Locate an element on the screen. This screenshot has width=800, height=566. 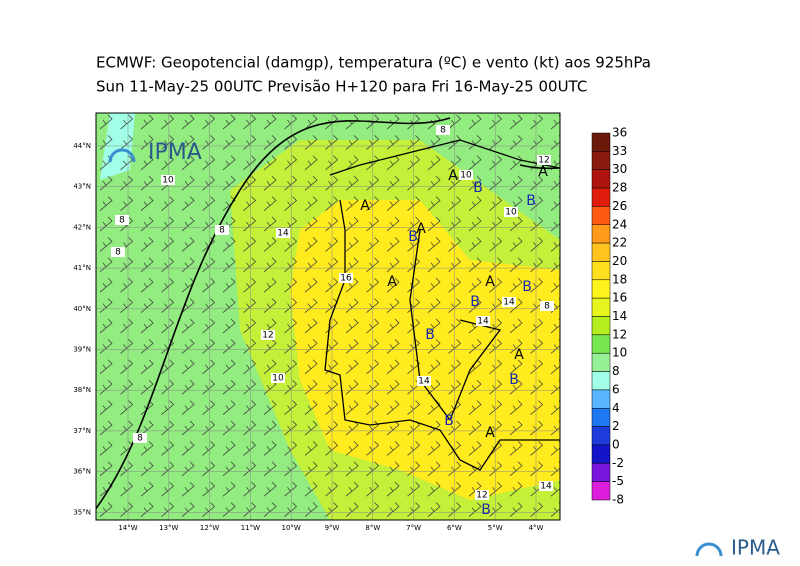
logo-text: IPMA is located at coordinates (175, 152).